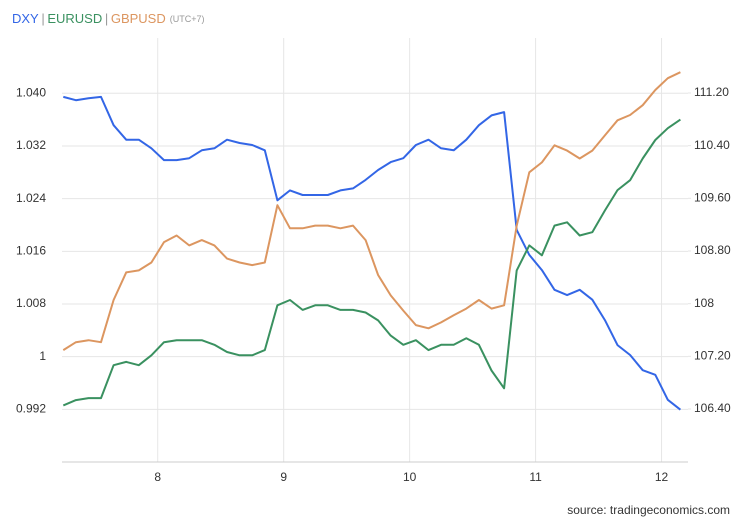 The image size is (750, 520). Describe the element at coordinates (31, 303) in the screenshot. I see `y-tick-label: 1.008` at that location.